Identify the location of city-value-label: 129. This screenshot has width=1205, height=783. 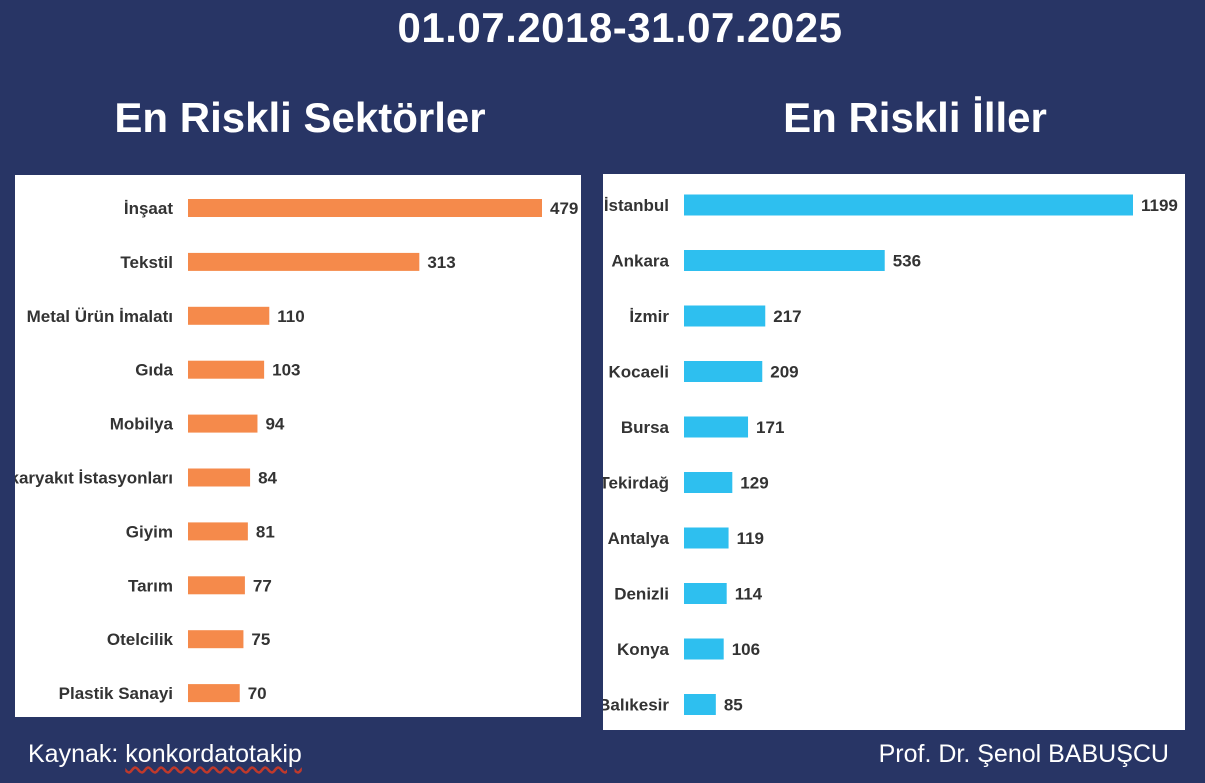
(754, 483).